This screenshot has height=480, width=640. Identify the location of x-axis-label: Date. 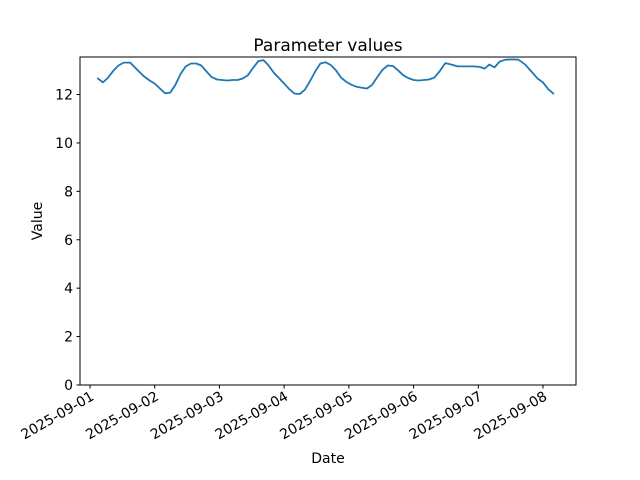
(327, 459).